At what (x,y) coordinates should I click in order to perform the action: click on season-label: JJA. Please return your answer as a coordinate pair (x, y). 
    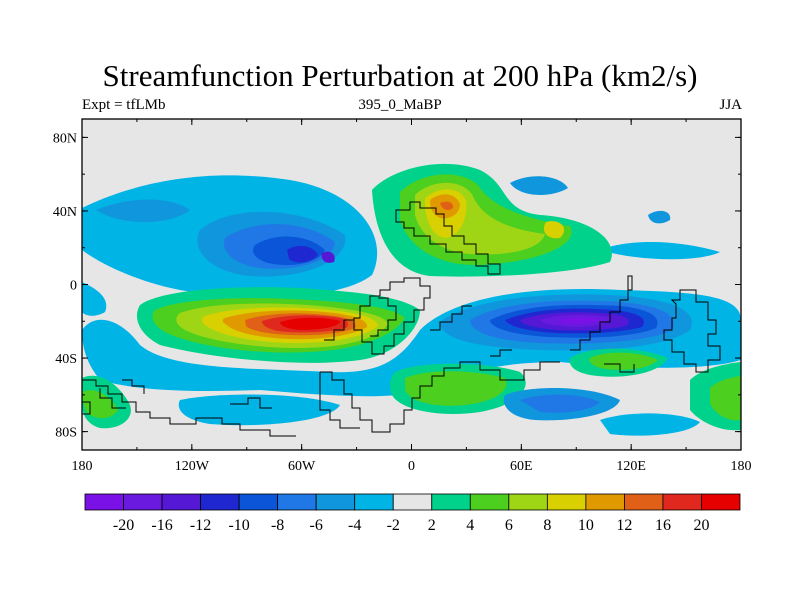
    Looking at the image, I should click on (730, 105).